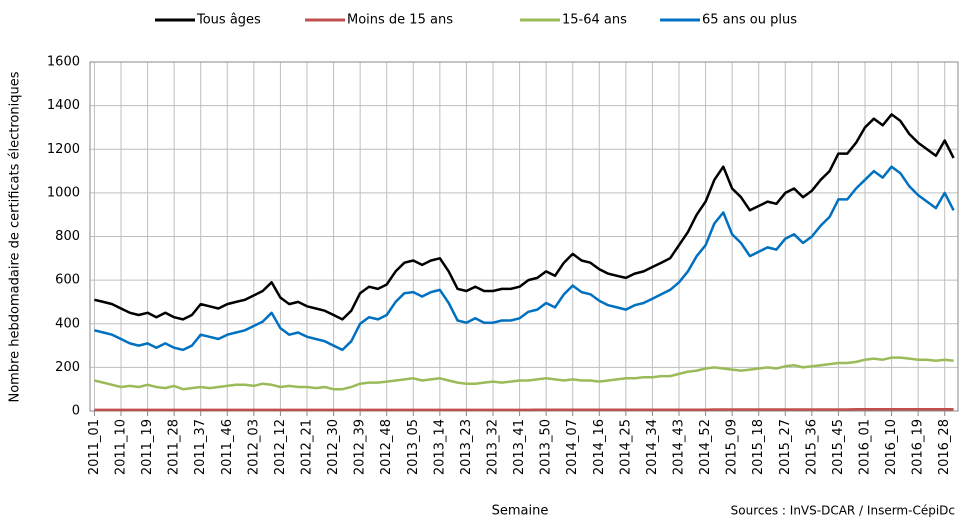  Describe the element at coordinates (63, 62) in the screenshot. I see `y-tick-label: 1600` at that location.